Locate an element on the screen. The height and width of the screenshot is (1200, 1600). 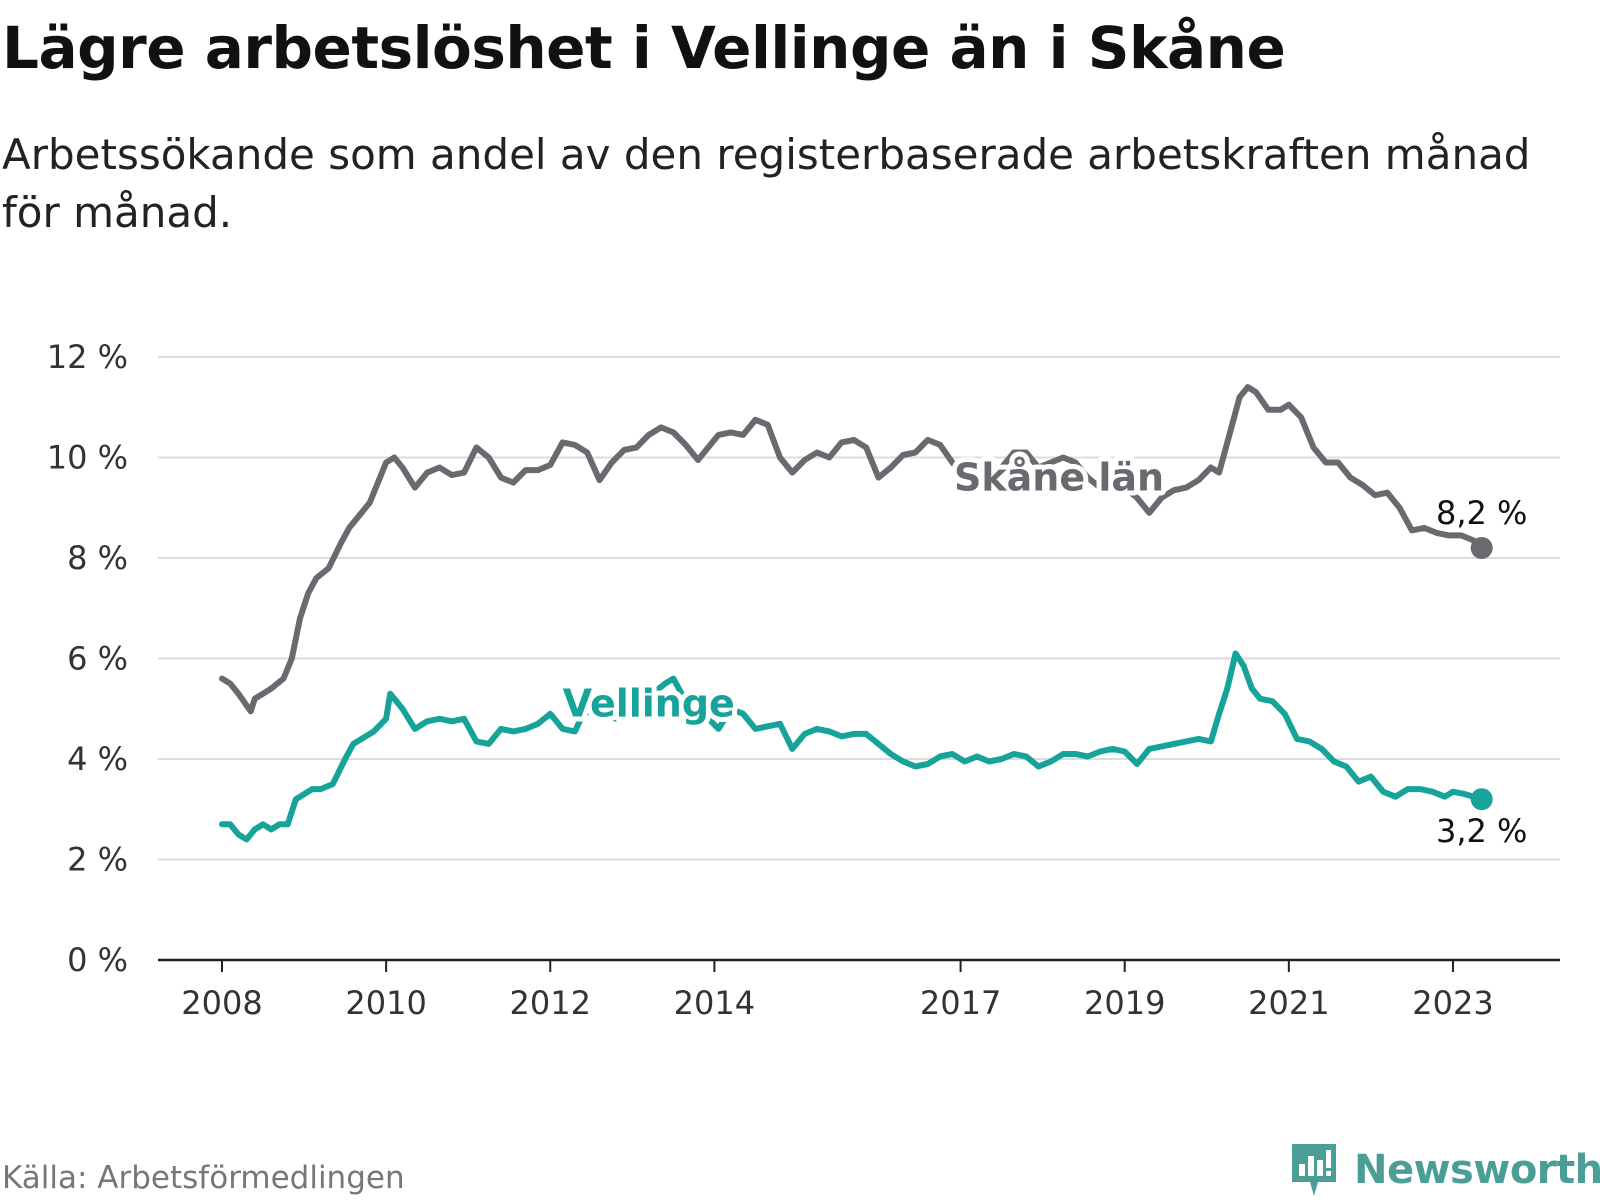
source-note: Källa: Arbetsförmedlingen is located at coordinates (203, 1178).